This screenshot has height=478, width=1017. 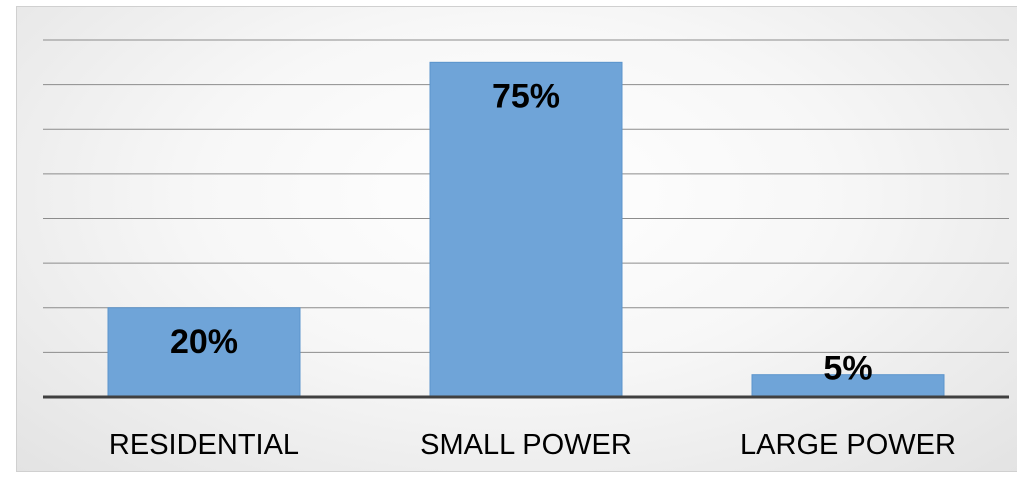 I want to click on category-label-residential: RESIDENTIAL, so click(x=204, y=445).